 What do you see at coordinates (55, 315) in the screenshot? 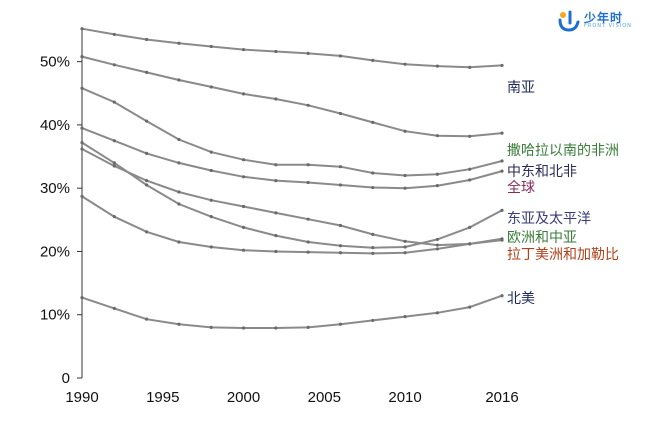
I see `y-tick-label: 10%` at bounding box center [55, 315].